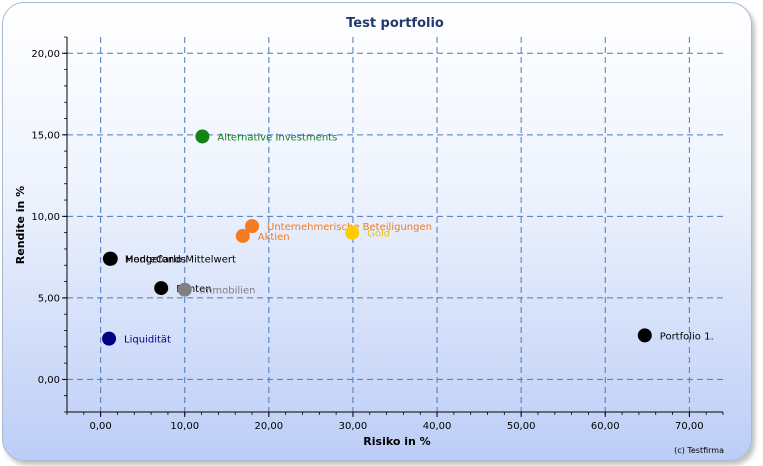 The image size is (763, 466). I want to click on x-tick-label: 50,00, so click(521, 426).